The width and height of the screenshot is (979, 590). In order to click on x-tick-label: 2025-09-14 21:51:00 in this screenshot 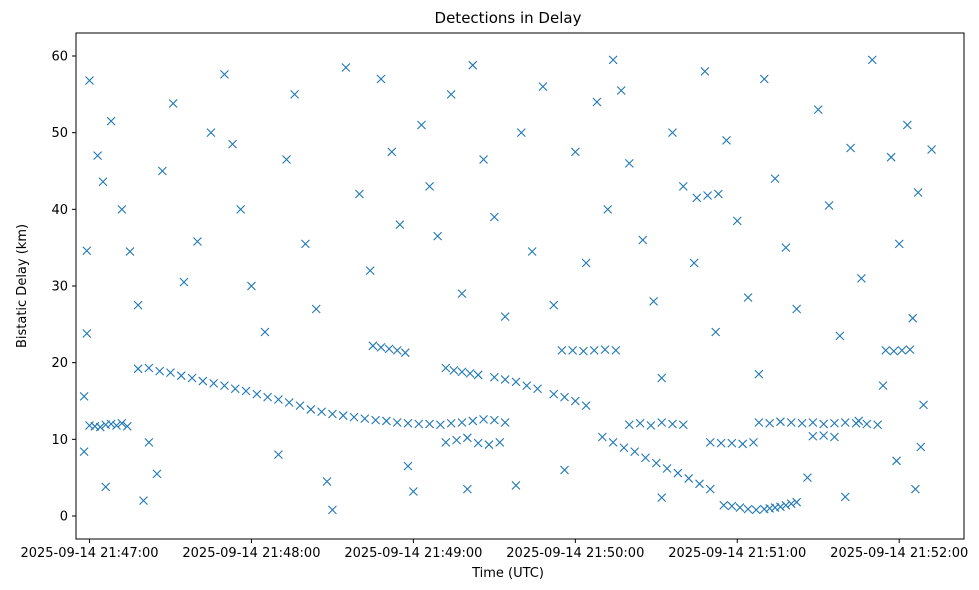, I will do `click(737, 553)`.